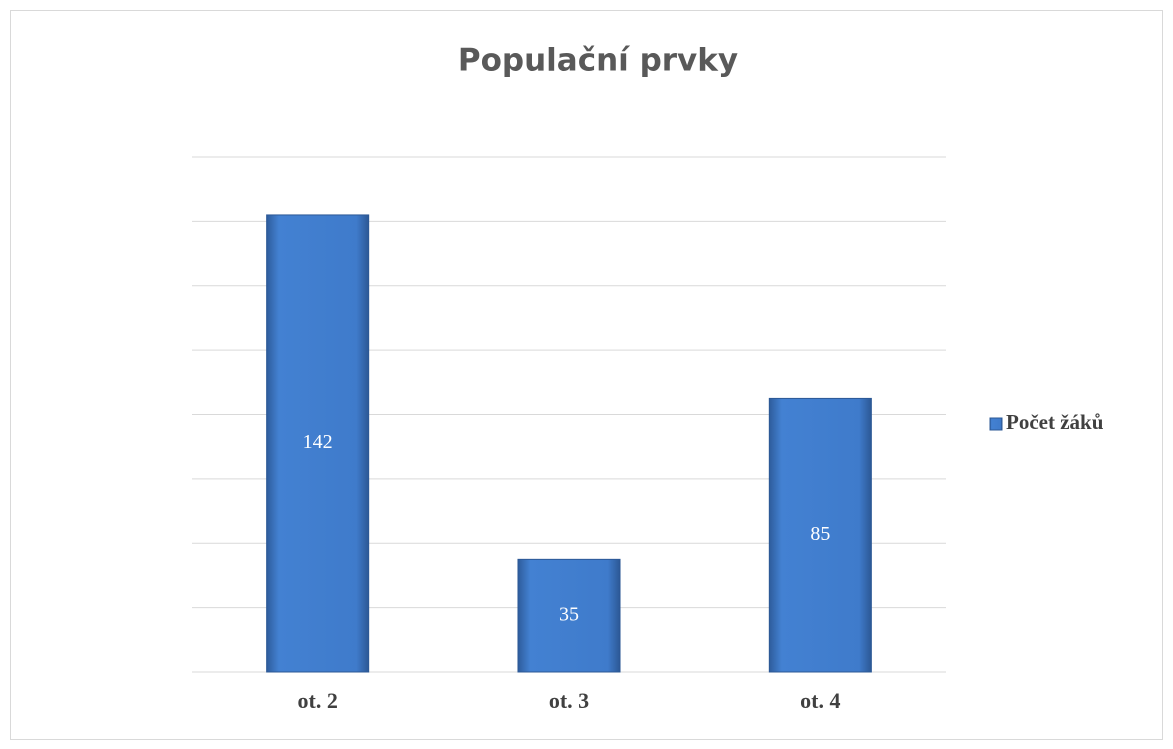 This screenshot has height=749, width=1173. What do you see at coordinates (820, 700) in the screenshot?
I see `x-tick-label: ot. 4` at bounding box center [820, 700].